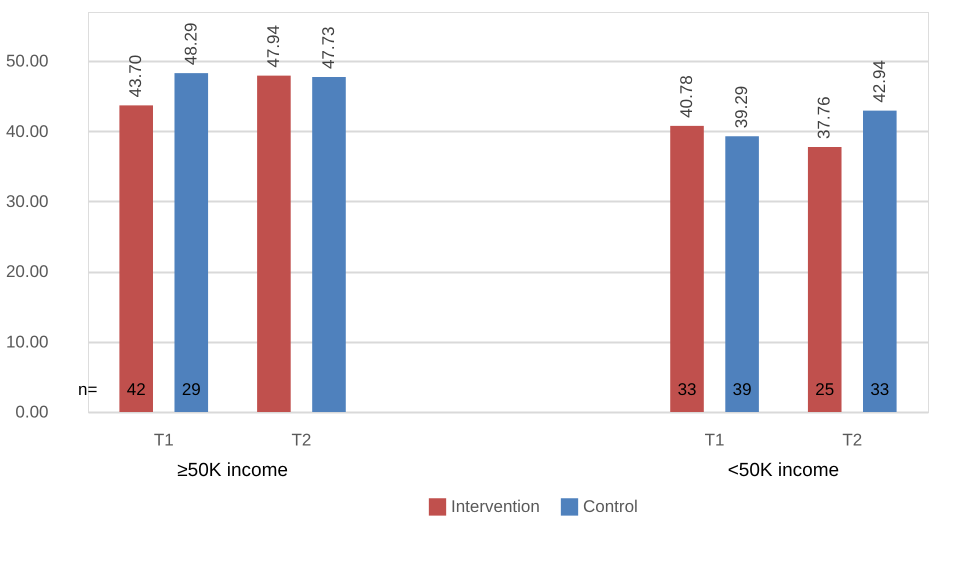  What do you see at coordinates (136, 389) in the screenshot?
I see `annotation: 42` at bounding box center [136, 389].